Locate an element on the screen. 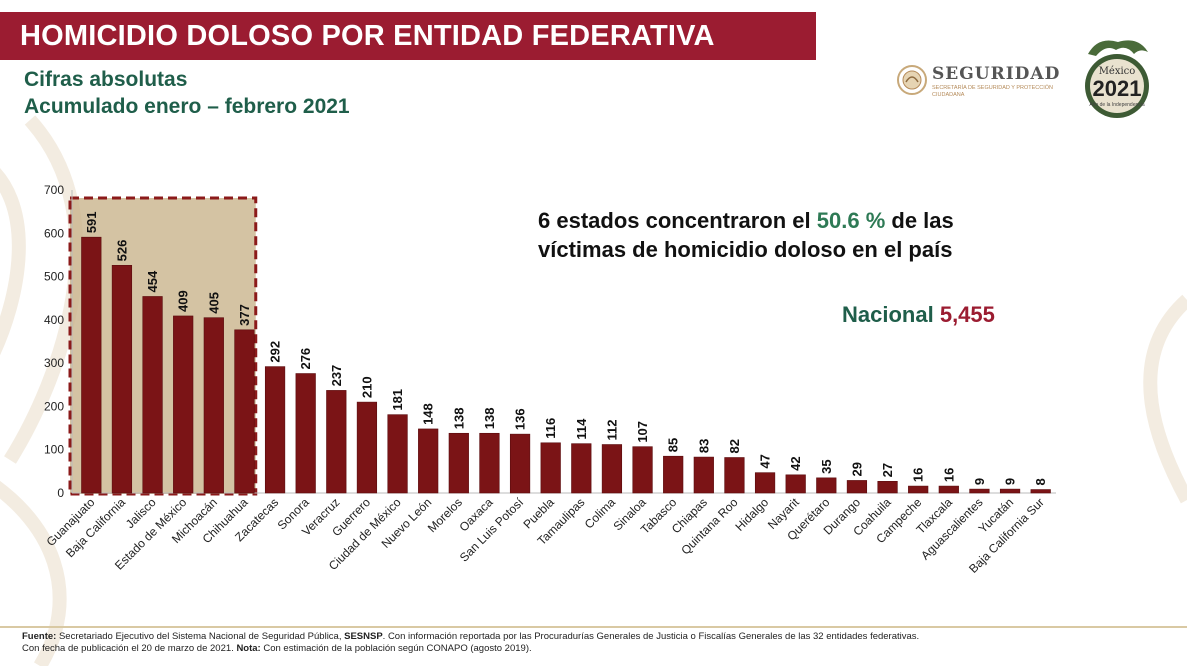 This screenshot has height=666, width=1187. data-label: 42 is located at coordinates (795, 463).